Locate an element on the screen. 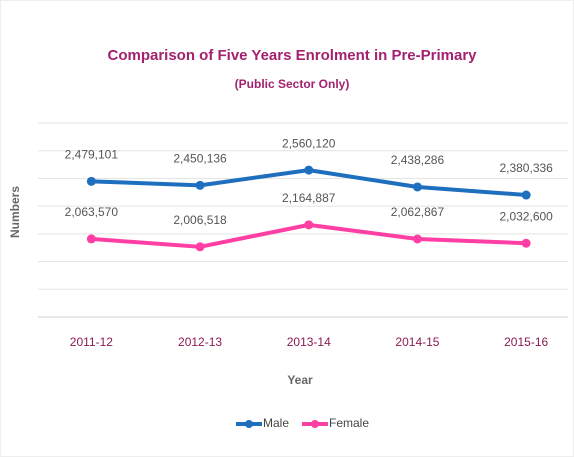 Image resolution: width=574 pixels, height=457 pixels. data-label: 2,006,518 is located at coordinates (200, 220).